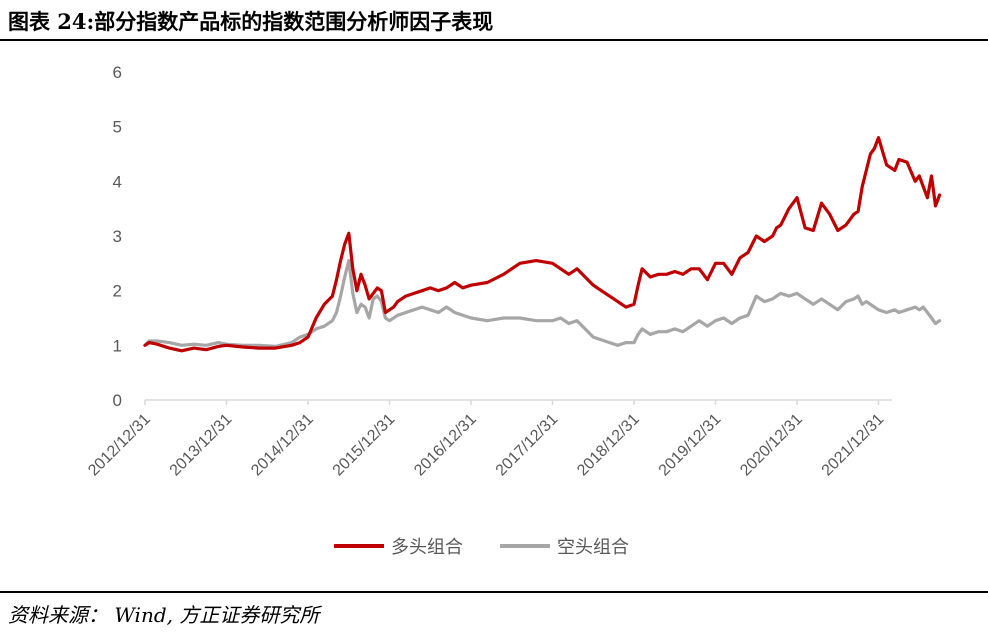 The width and height of the screenshot is (988, 636). I want to click on x-tick-label: 2020/12/31, so click(771, 445).